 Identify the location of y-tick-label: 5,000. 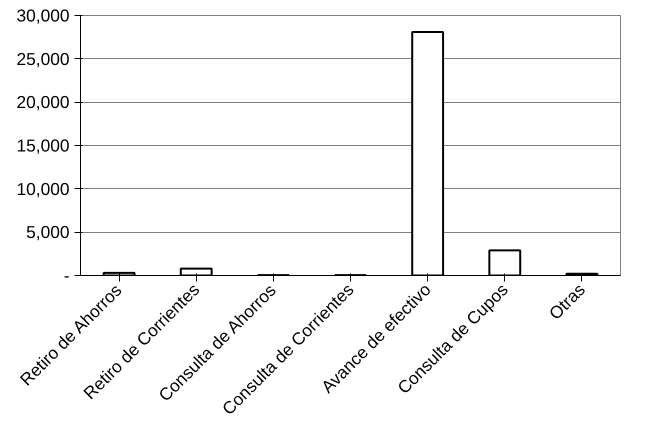
(48, 232).